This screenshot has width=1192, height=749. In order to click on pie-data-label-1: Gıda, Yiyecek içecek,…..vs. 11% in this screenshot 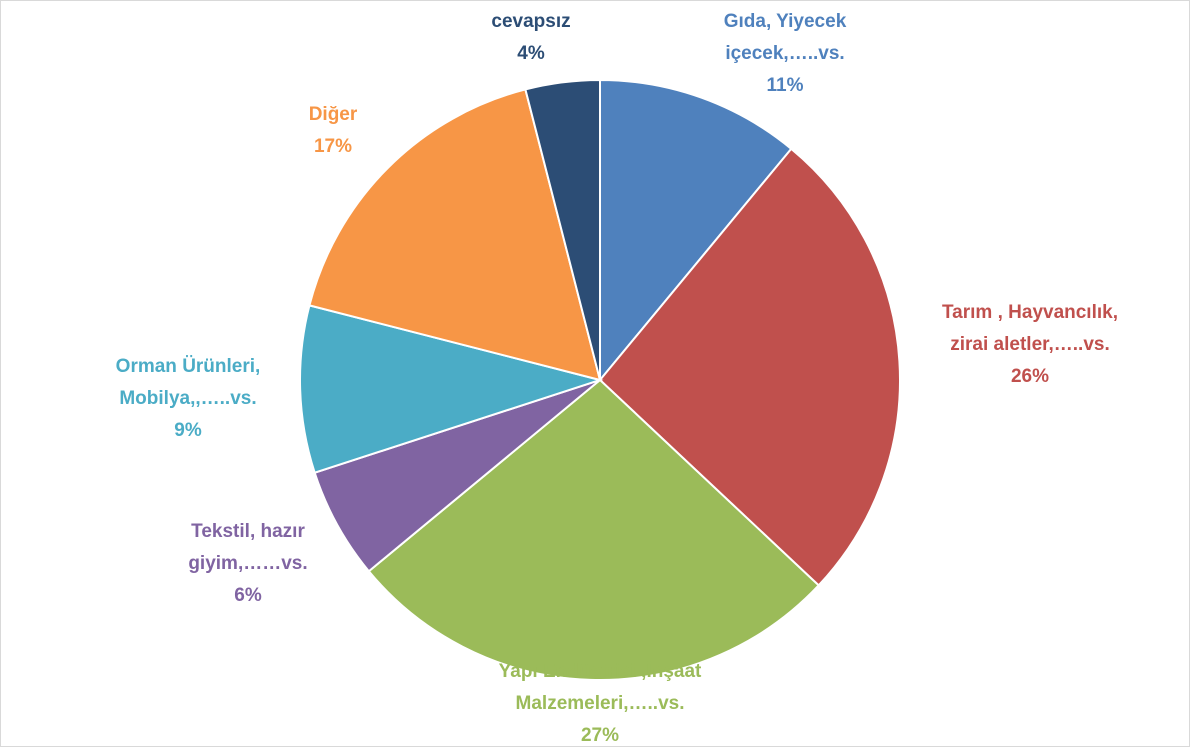, I will do `click(785, 53)`.